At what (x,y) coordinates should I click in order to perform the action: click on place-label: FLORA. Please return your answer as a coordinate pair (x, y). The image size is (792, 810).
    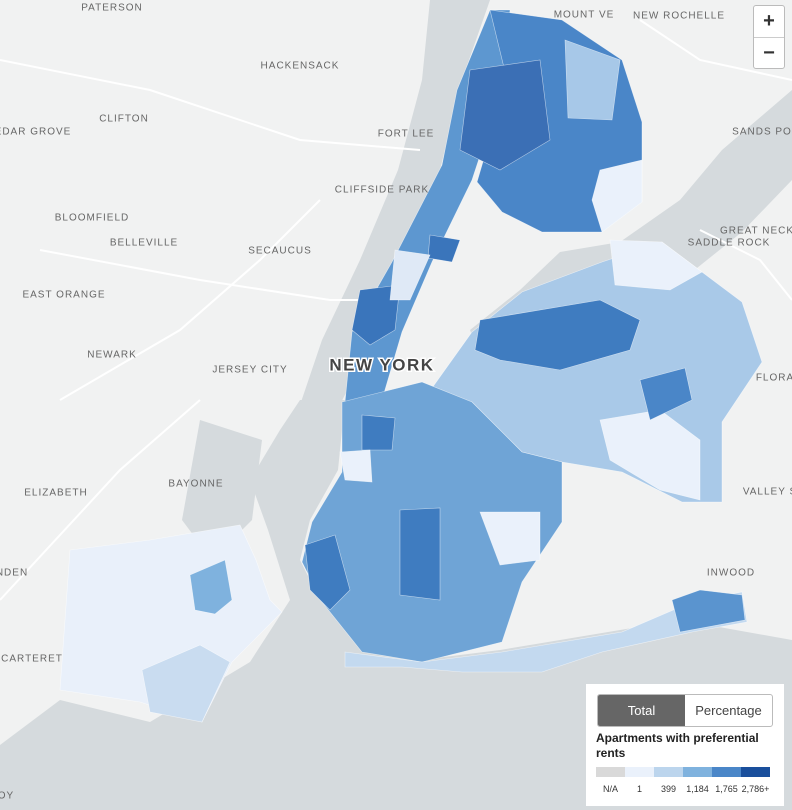
    Looking at the image, I should click on (774, 378).